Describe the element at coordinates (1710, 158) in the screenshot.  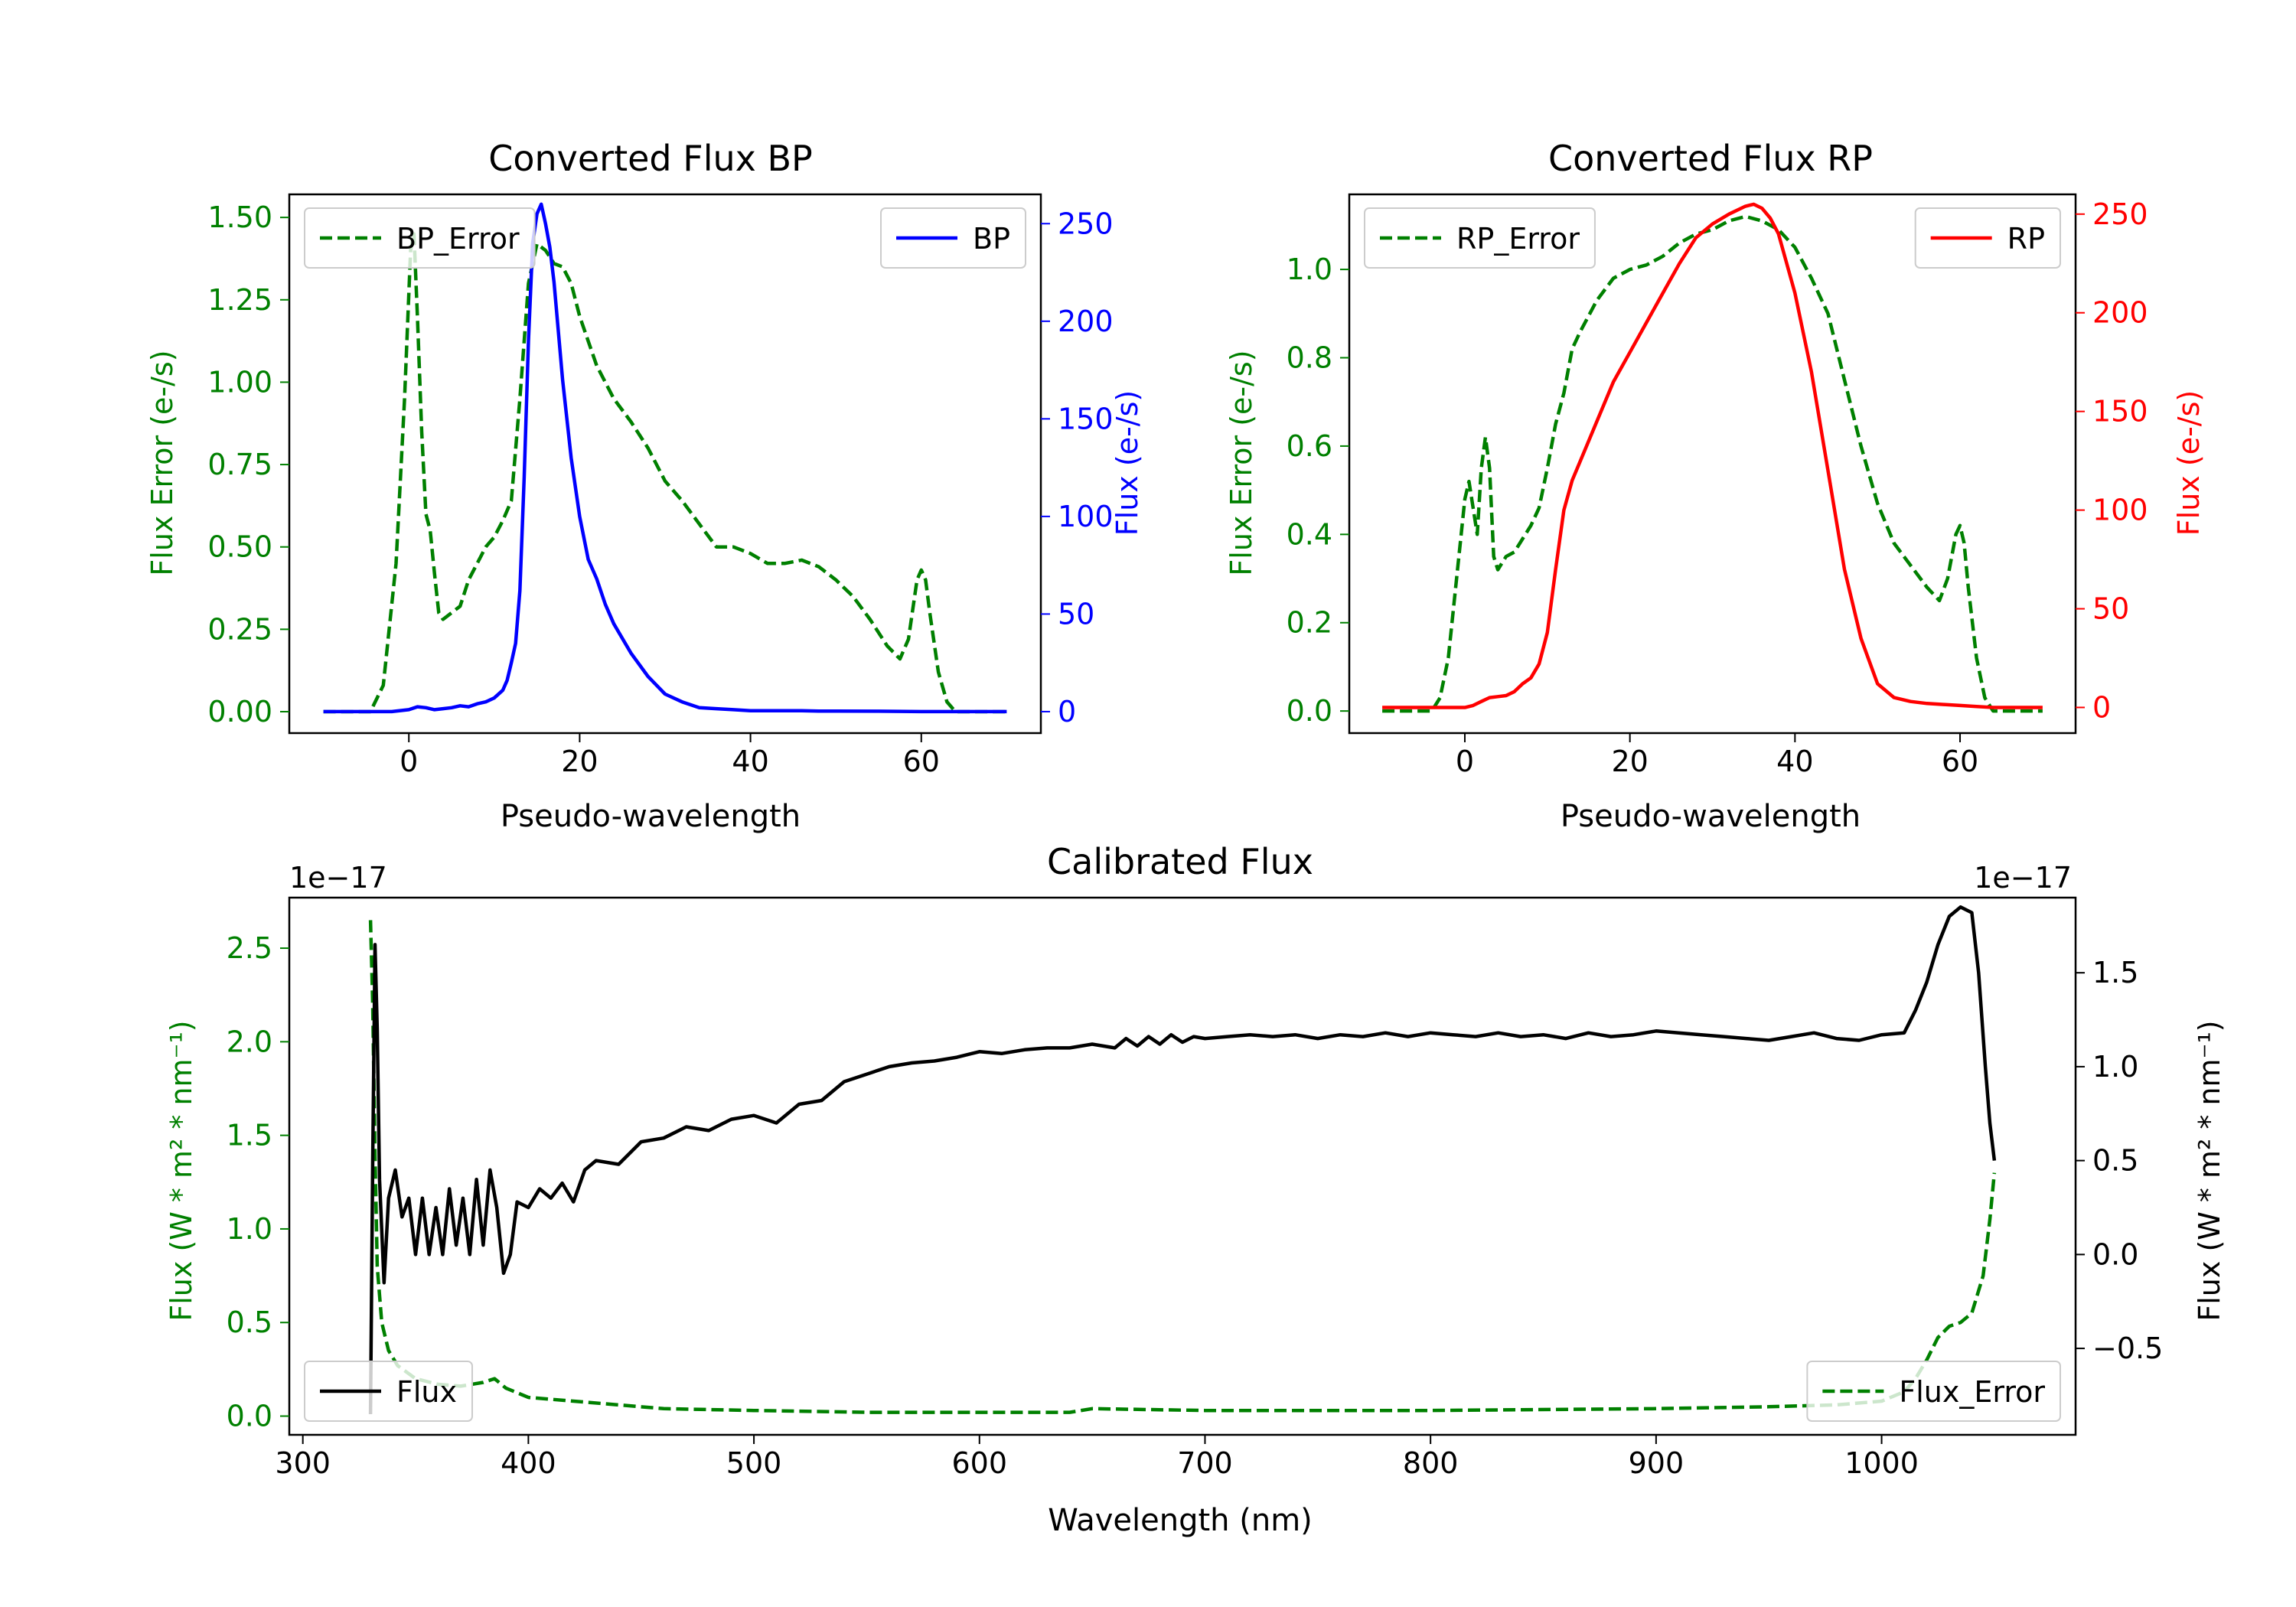
I see `rp-title: Converted Flux RP` at that location.